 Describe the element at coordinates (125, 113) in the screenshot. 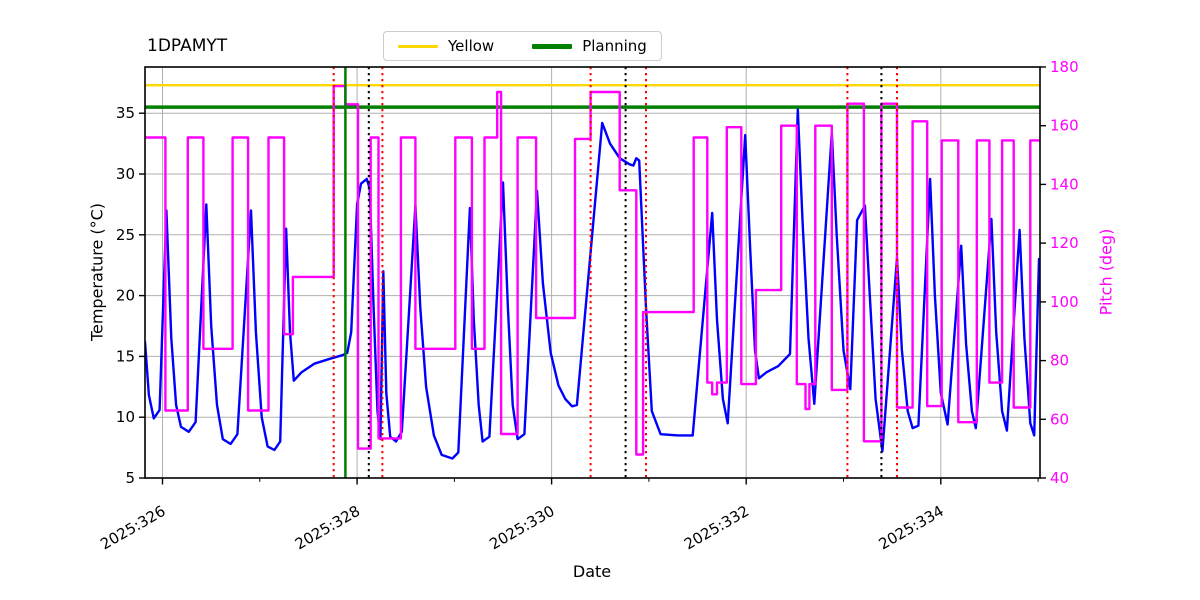

I see `y-left-tick-label: 35` at that location.